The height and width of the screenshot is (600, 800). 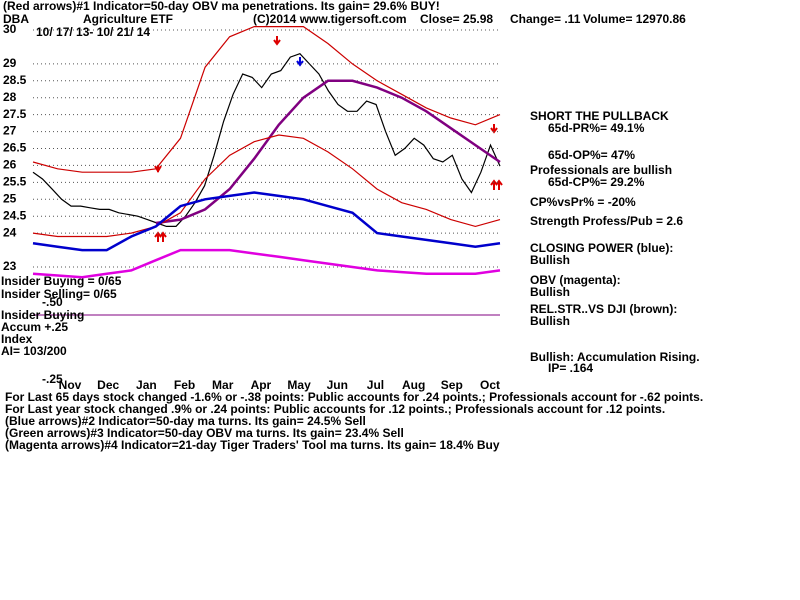 I want to click on left-note: -.25, so click(x=52, y=379).